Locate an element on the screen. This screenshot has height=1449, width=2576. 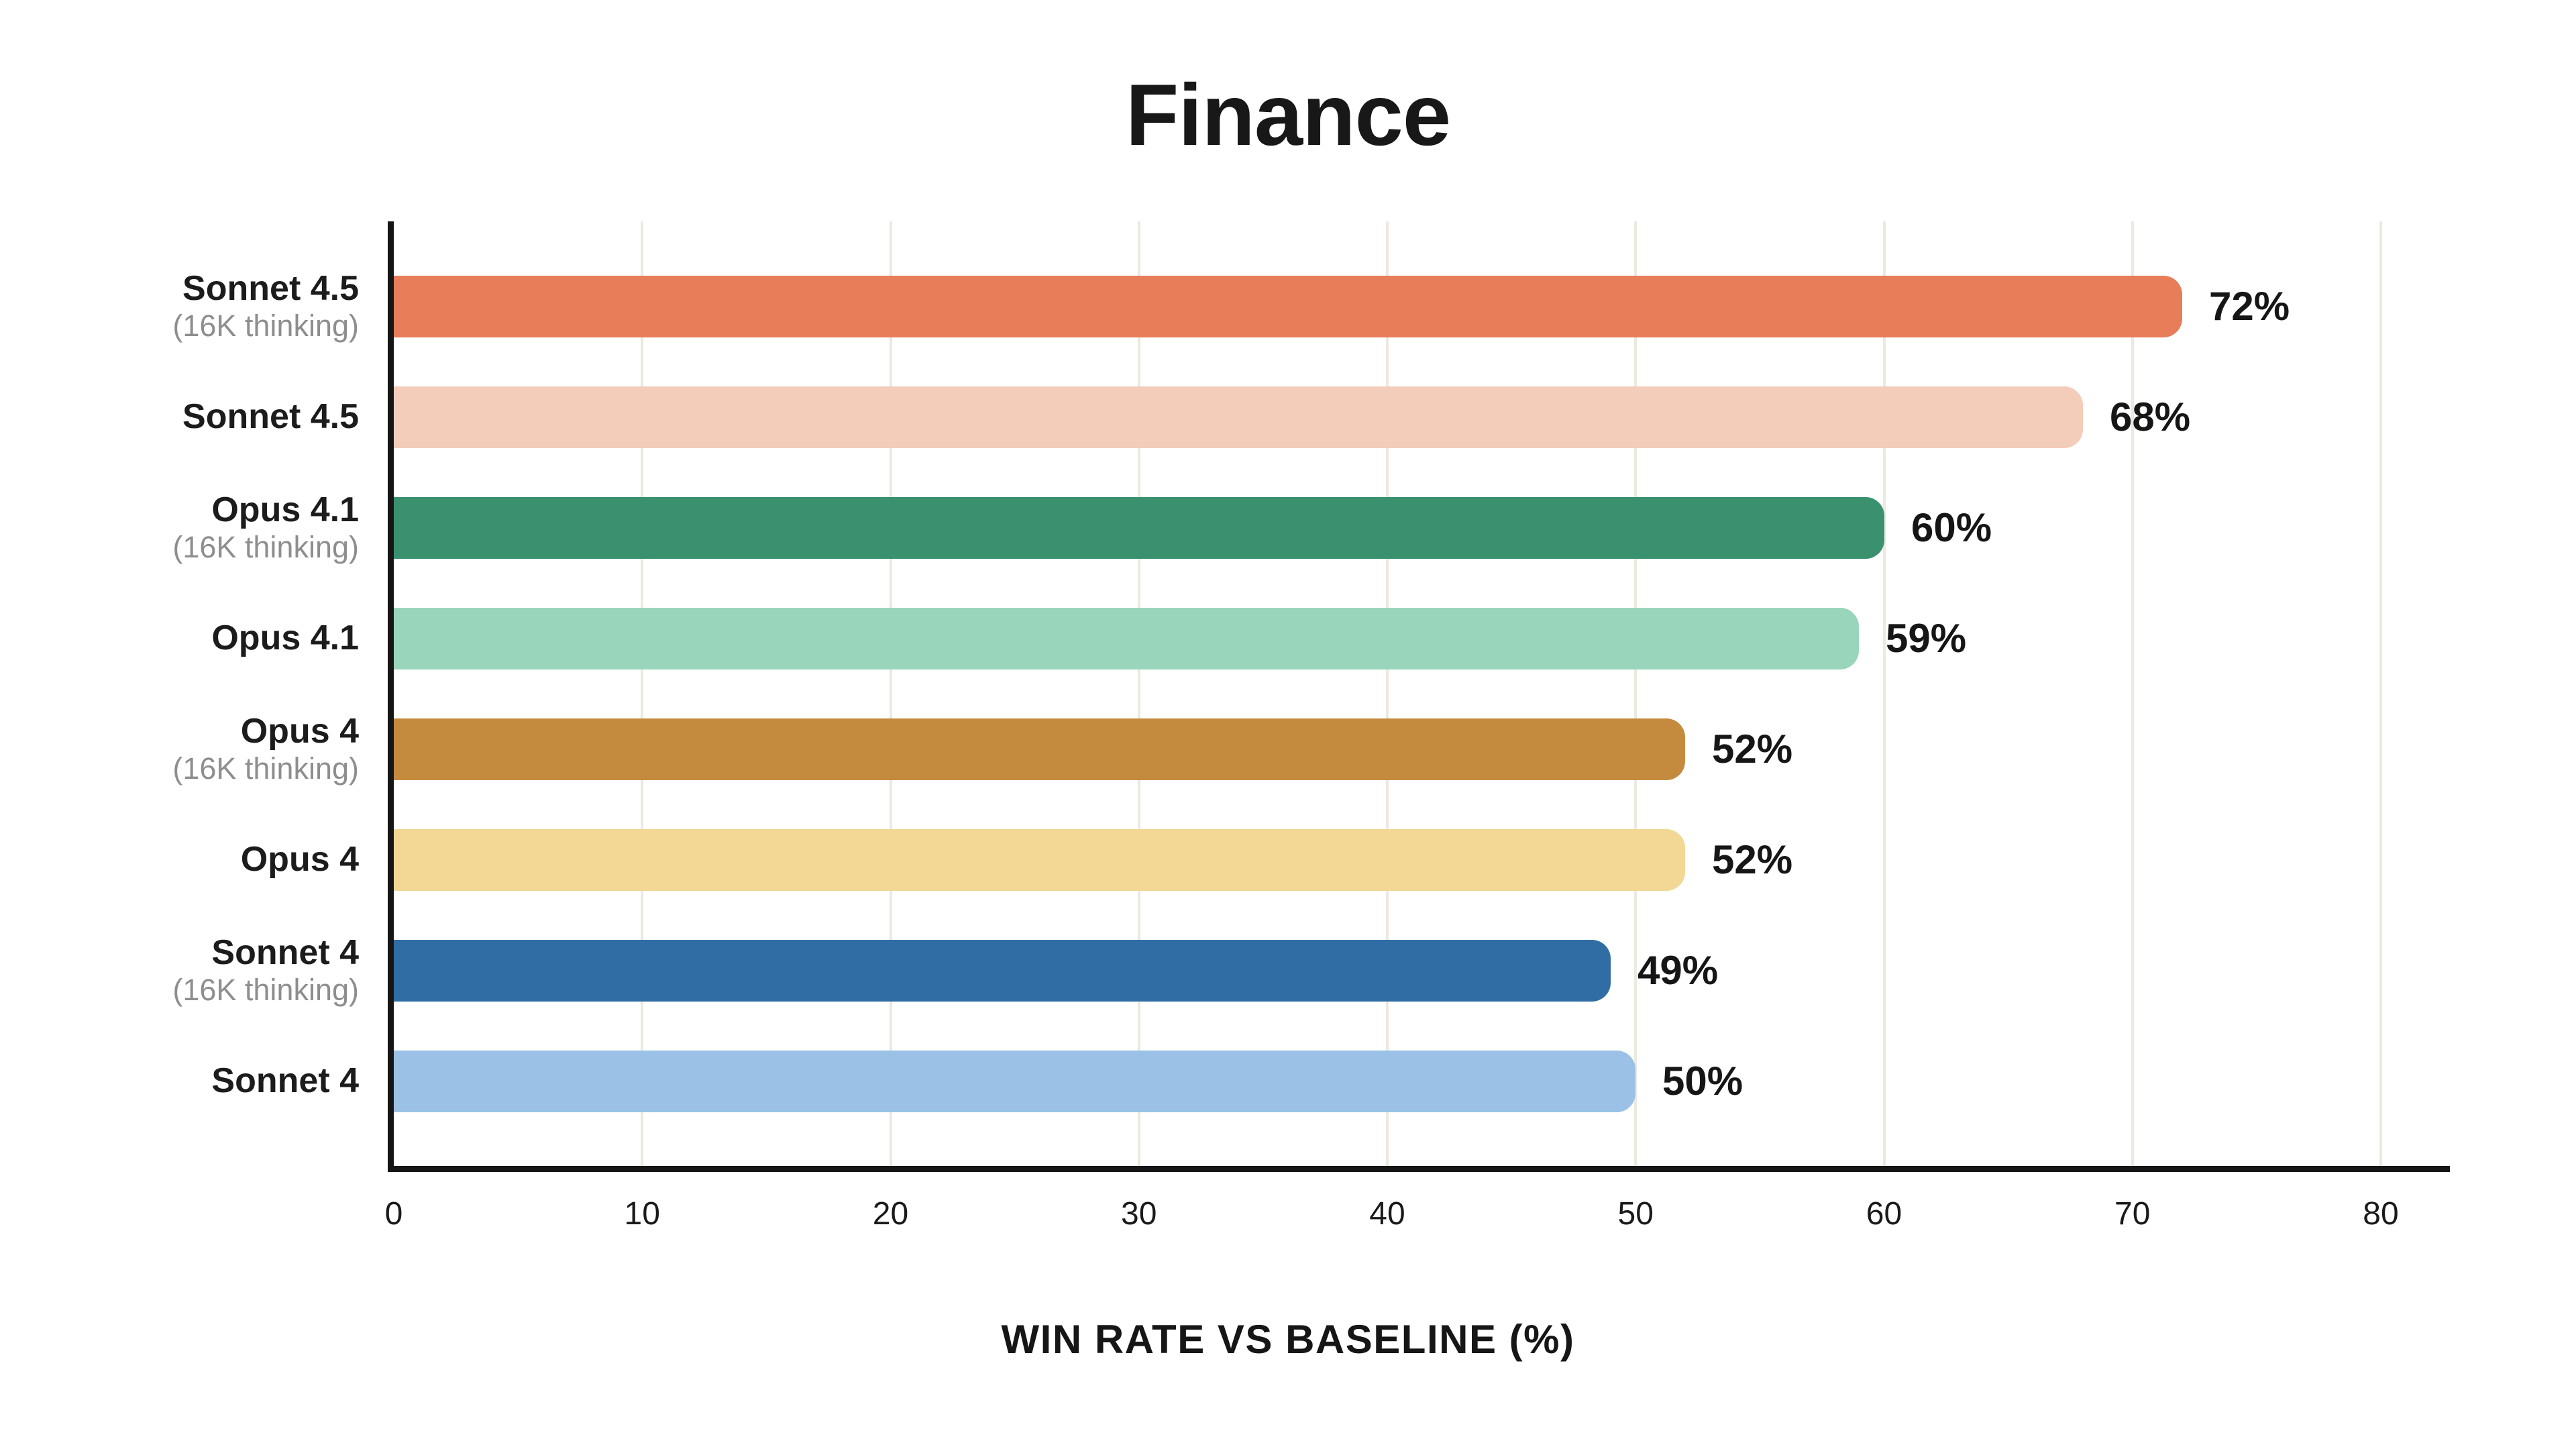
bar-label-cell: Opus 4.1 is located at coordinates (197, 638).